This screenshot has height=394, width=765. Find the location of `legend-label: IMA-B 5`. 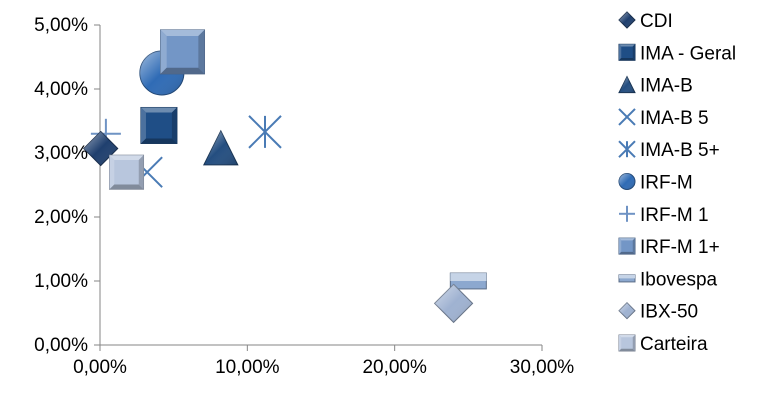

legend-label: IMA-B 5 is located at coordinates (674, 118).